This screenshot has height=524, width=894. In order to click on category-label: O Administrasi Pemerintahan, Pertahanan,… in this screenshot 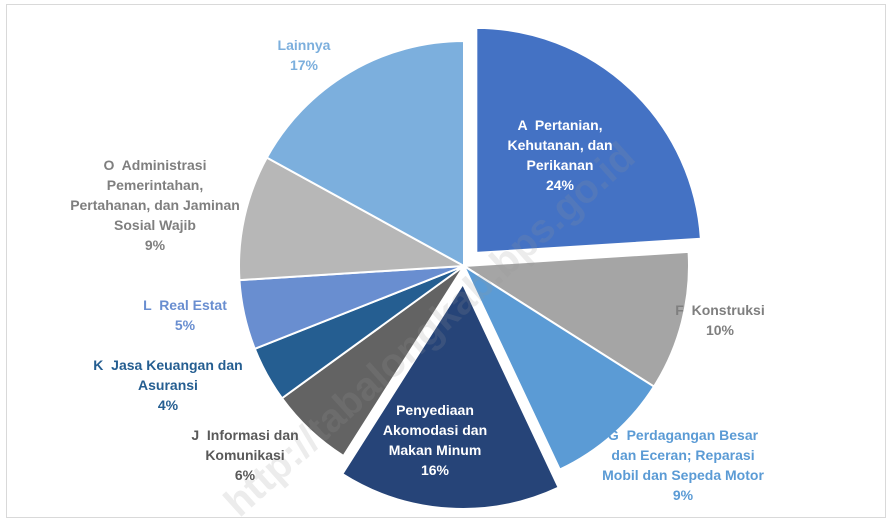, I will do `click(157, 195)`.